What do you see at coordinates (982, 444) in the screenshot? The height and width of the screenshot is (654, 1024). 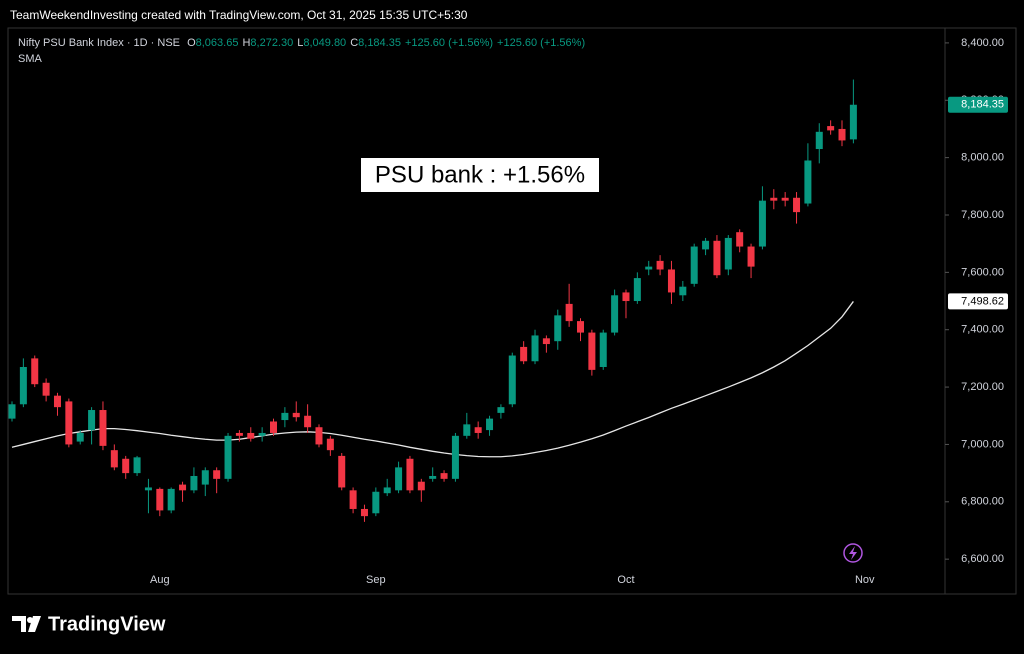 I see `y-tick-label: 7,000.00` at bounding box center [982, 444].